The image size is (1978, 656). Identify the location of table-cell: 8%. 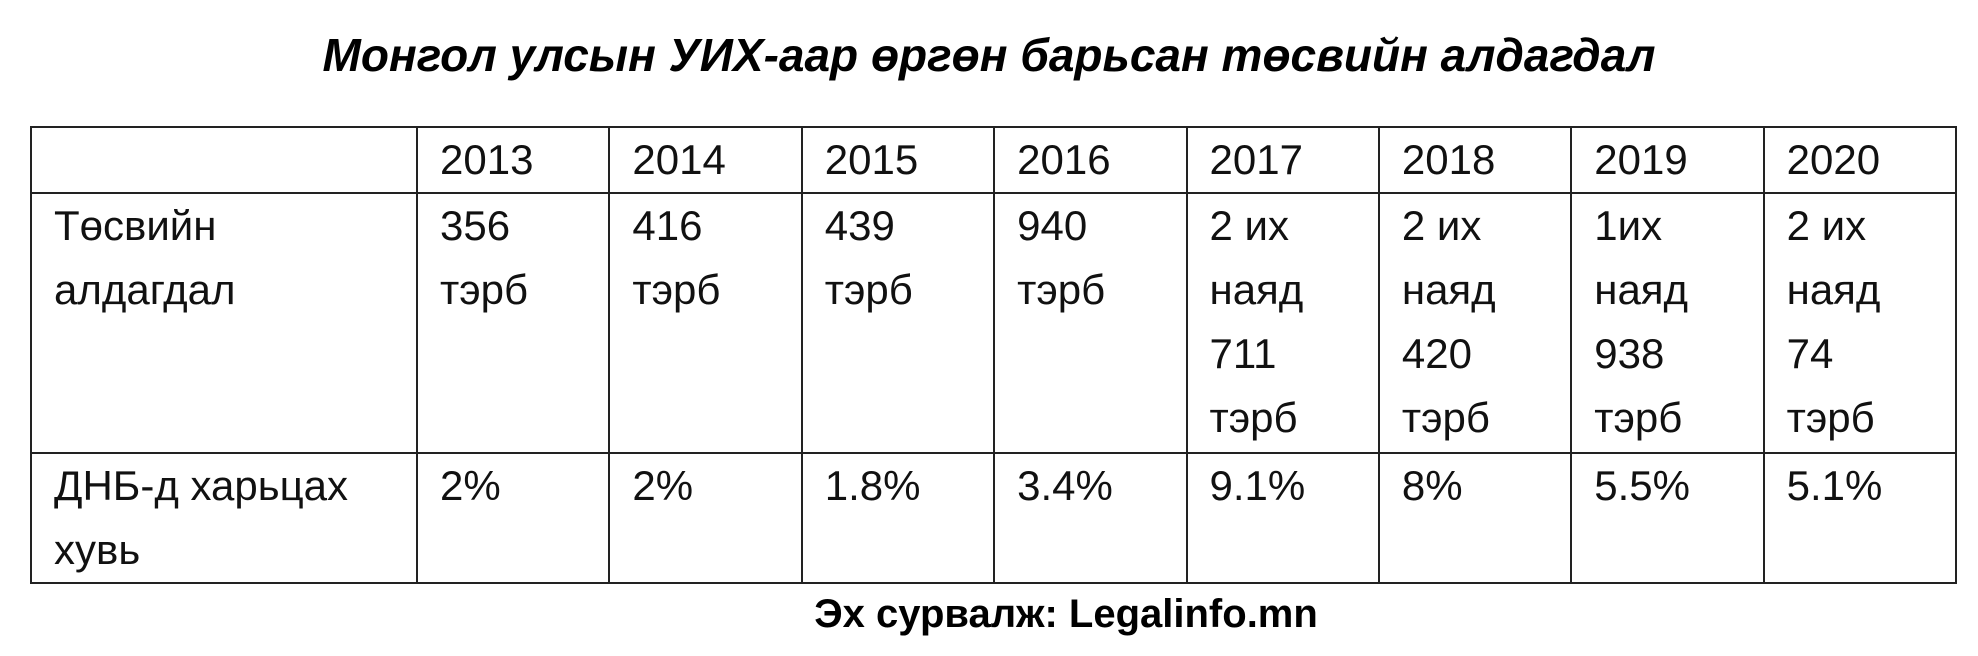
(1475, 518).